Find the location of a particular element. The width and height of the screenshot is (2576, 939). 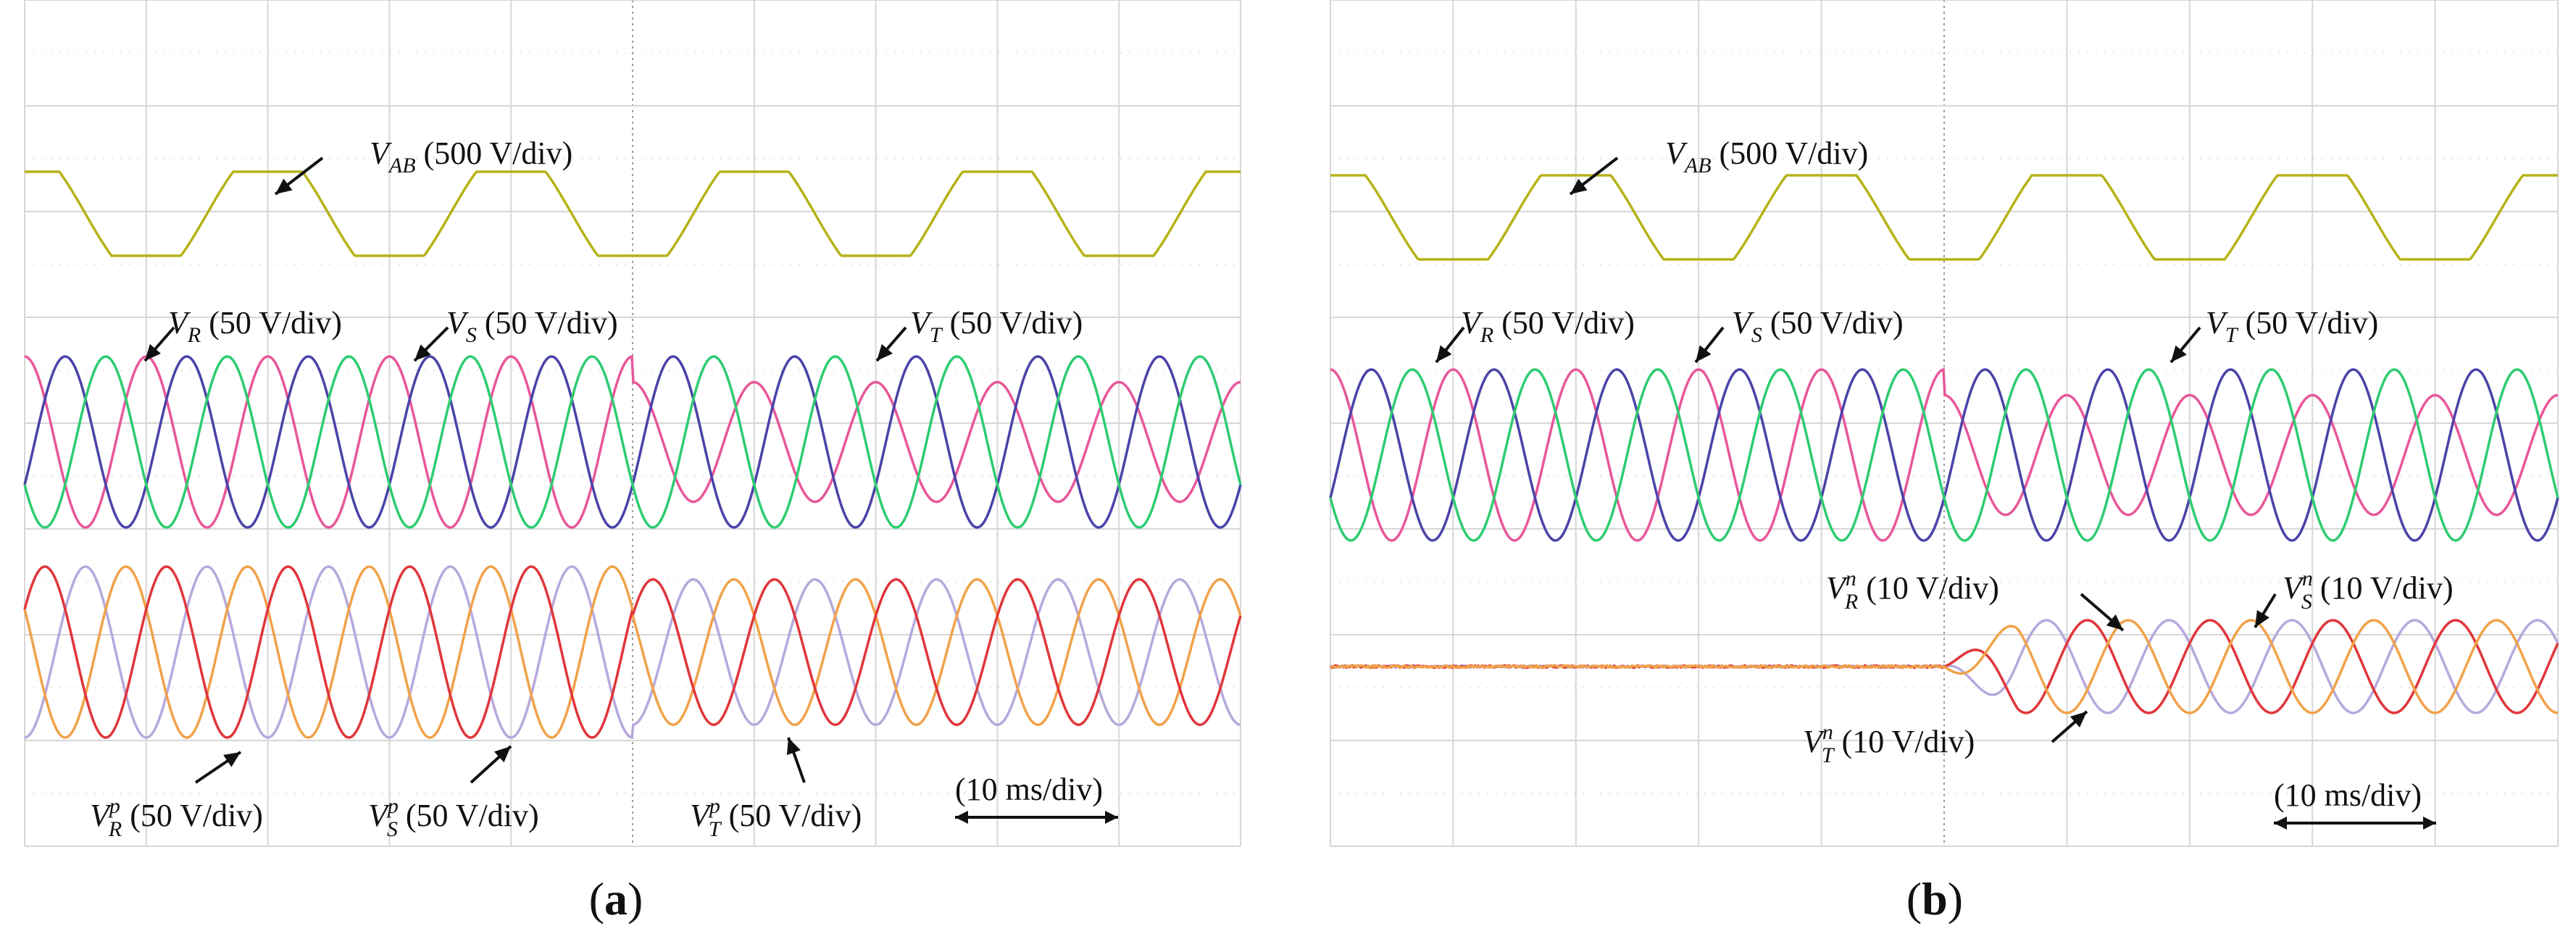

caption-letter: b is located at coordinates (1935, 899).